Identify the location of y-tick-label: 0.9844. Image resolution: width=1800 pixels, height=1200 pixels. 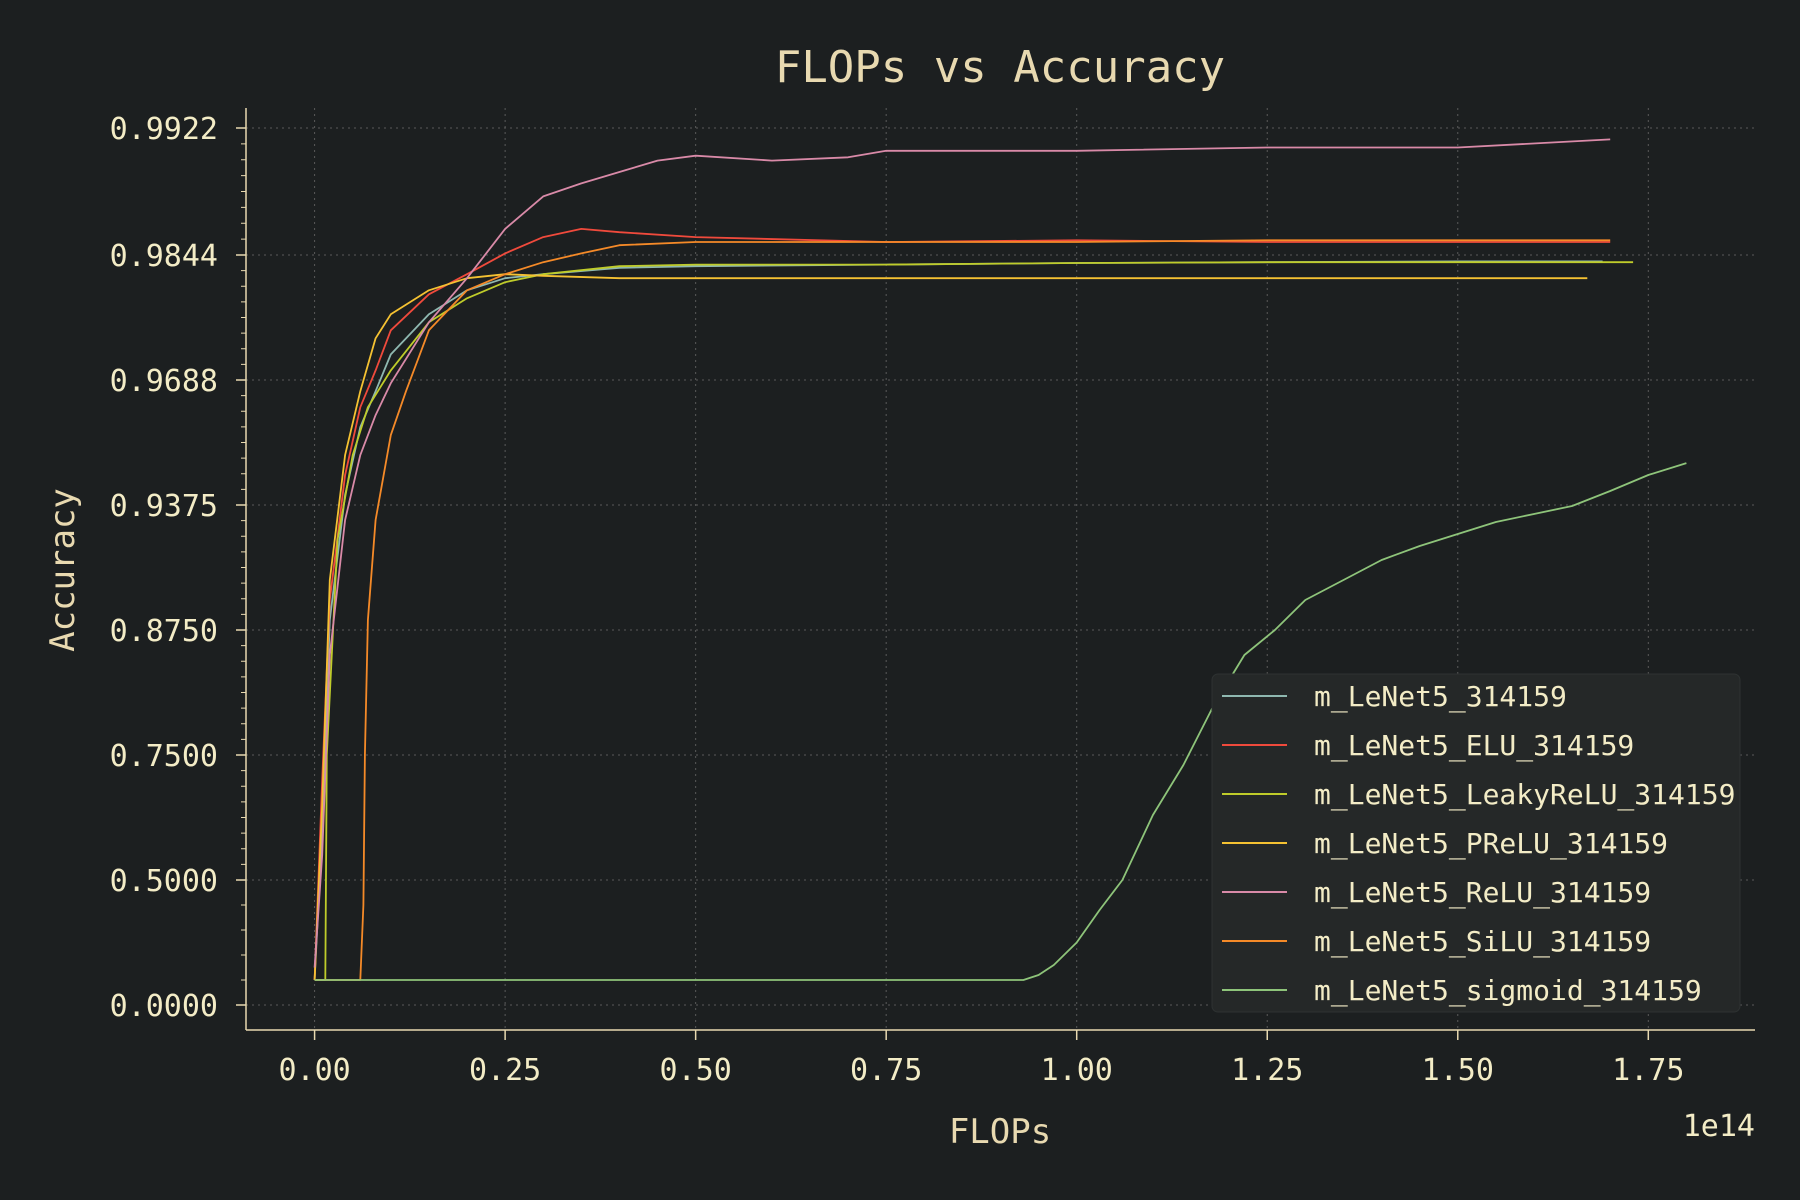
(164, 256).